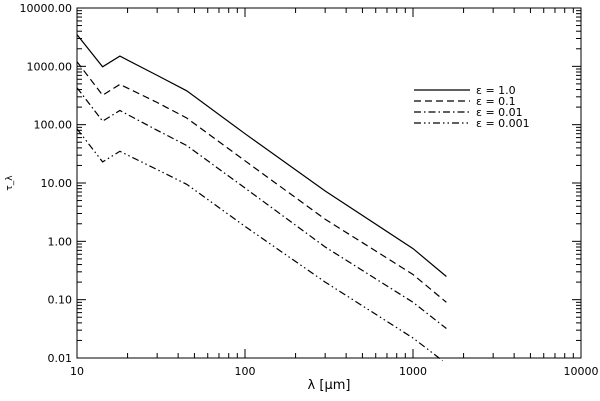 This screenshot has width=600, height=401. Describe the element at coordinates (472, 107) in the screenshot. I see `legend: ε = 1.0ε = 0.1ε = 0.01ε = 0.001` at that location.